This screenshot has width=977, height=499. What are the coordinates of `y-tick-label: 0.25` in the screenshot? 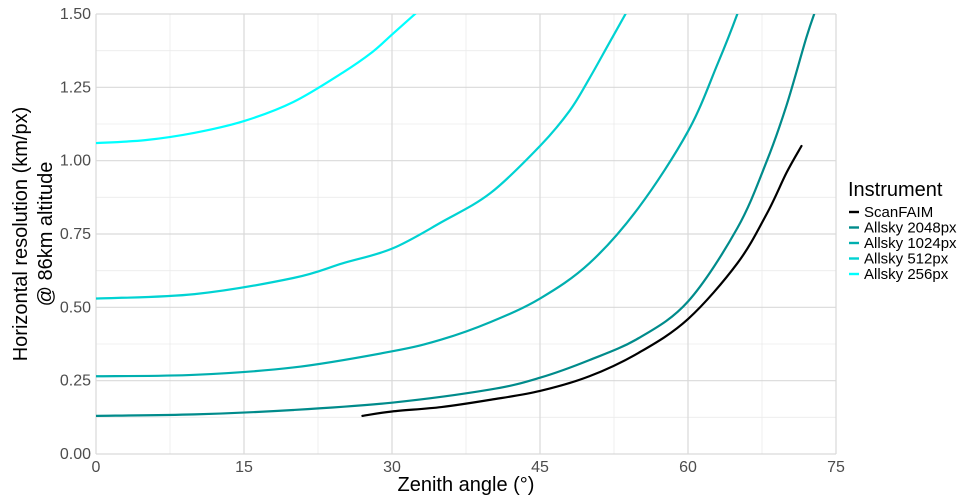 It's located at (75, 381).